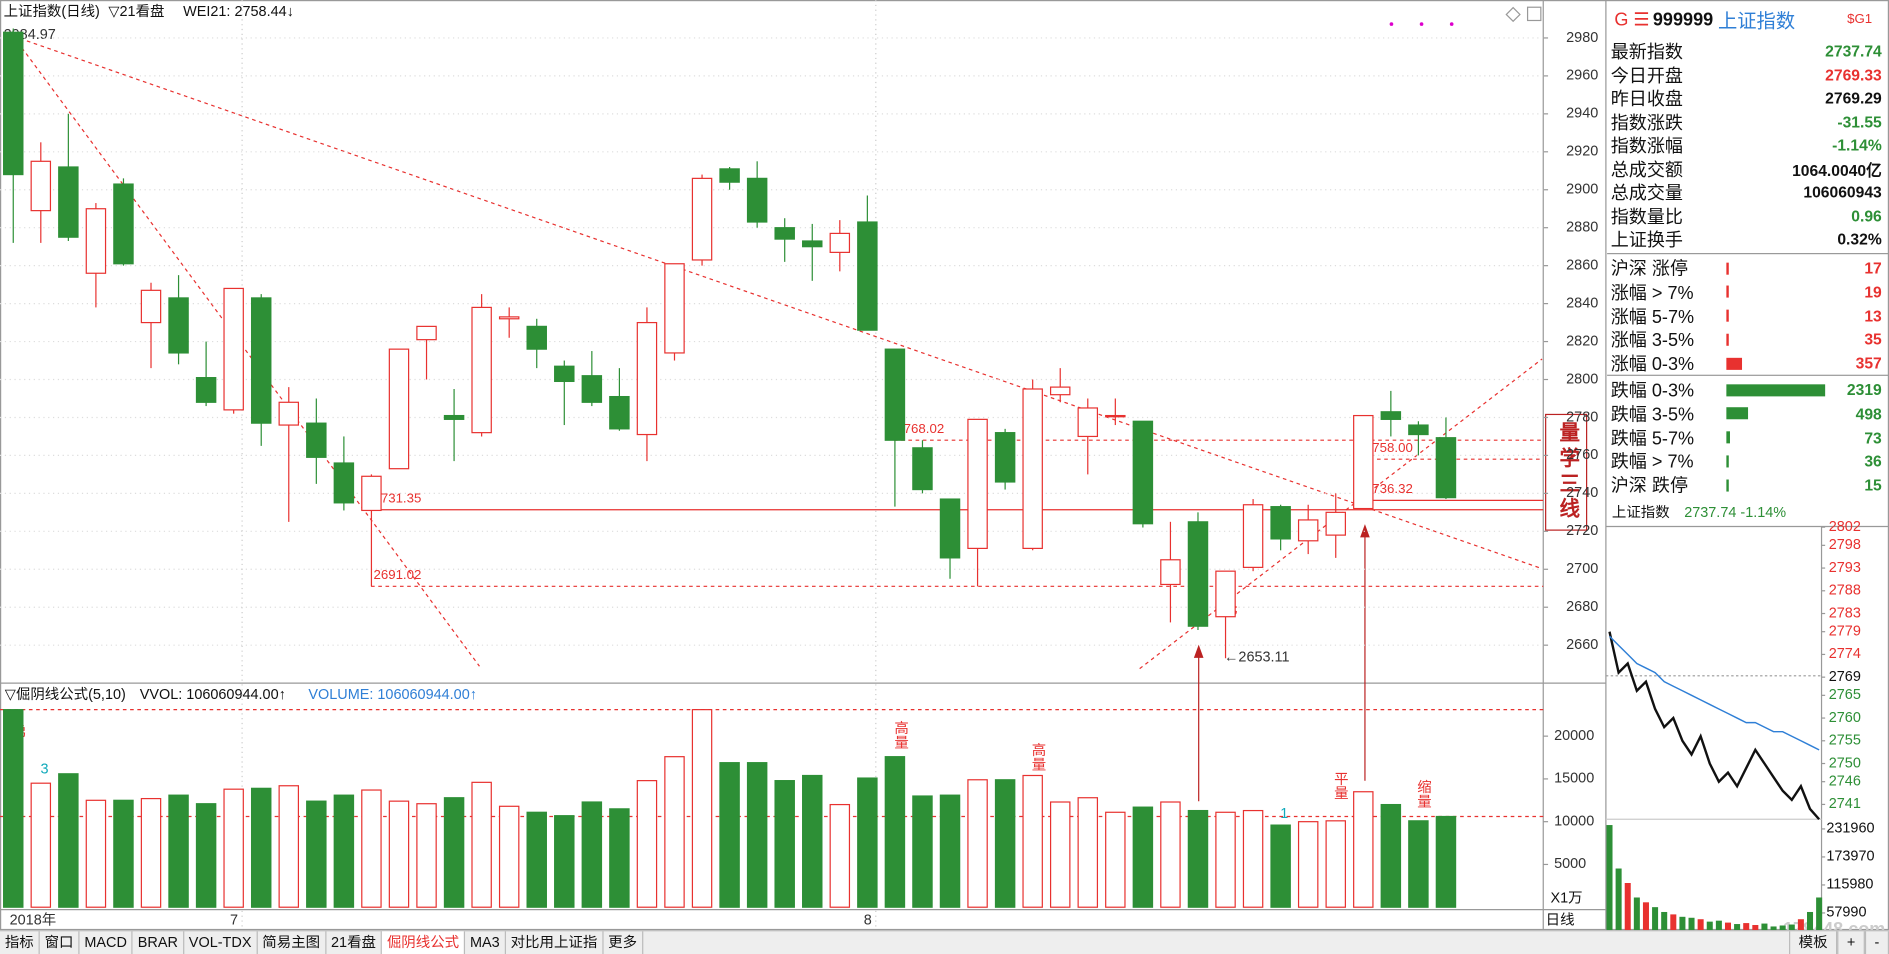  Describe the element at coordinates (1746, 192) in the screenshot. I see `quote-row: 总成交量 106060943` at that location.